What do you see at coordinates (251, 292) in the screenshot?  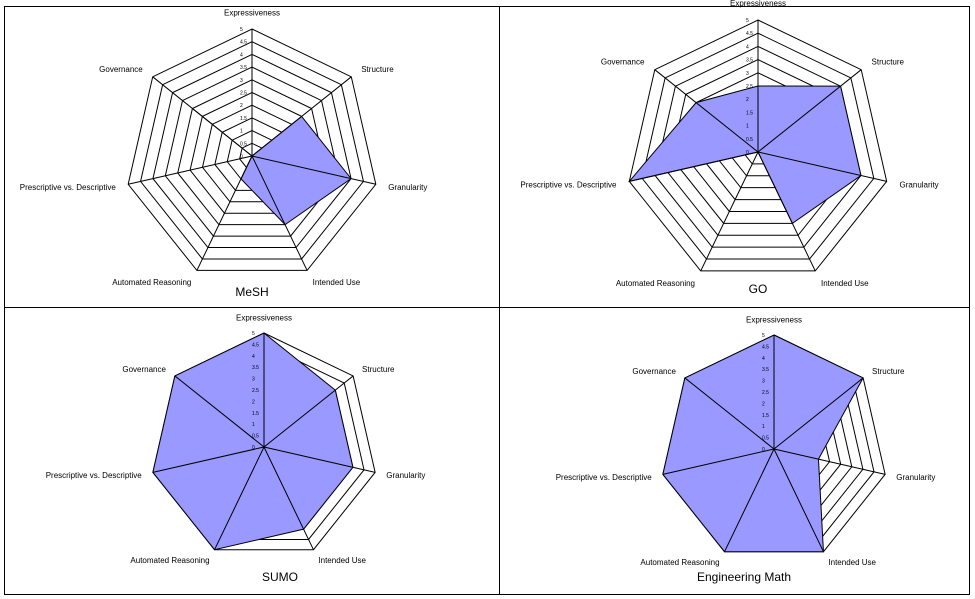 I see `chart-title: MeSH` at bounding box center [251, 292].